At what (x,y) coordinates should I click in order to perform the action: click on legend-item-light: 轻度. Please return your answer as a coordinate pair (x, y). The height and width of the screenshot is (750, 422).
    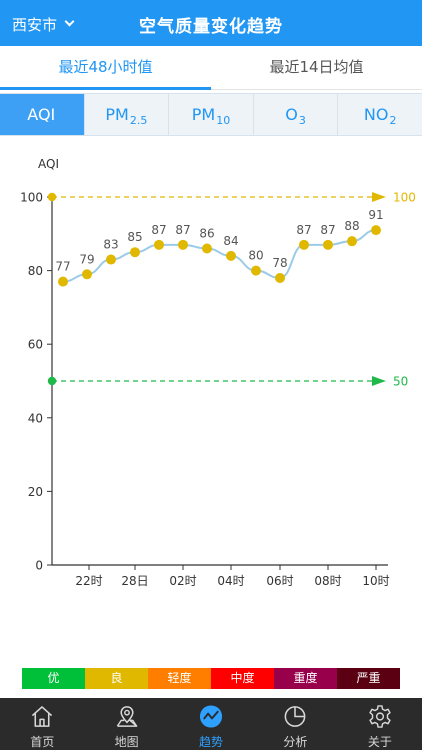
    Looking at the image, I should click on (179, 678).